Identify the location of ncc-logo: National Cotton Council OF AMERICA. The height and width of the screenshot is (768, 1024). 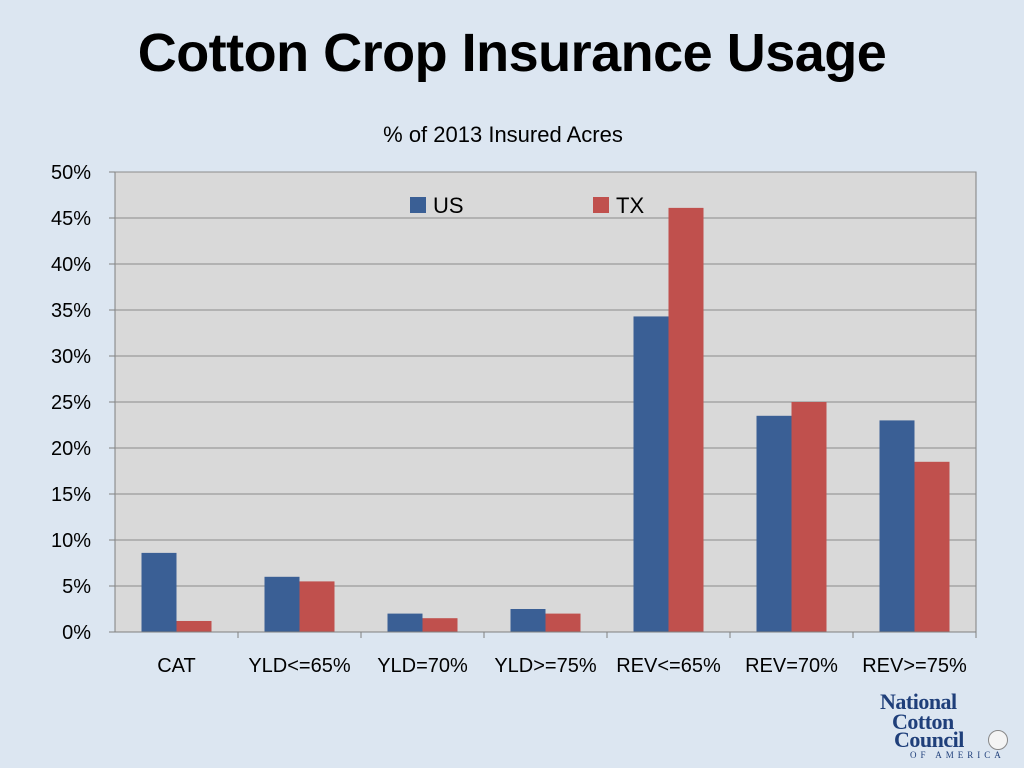
(945, 726).